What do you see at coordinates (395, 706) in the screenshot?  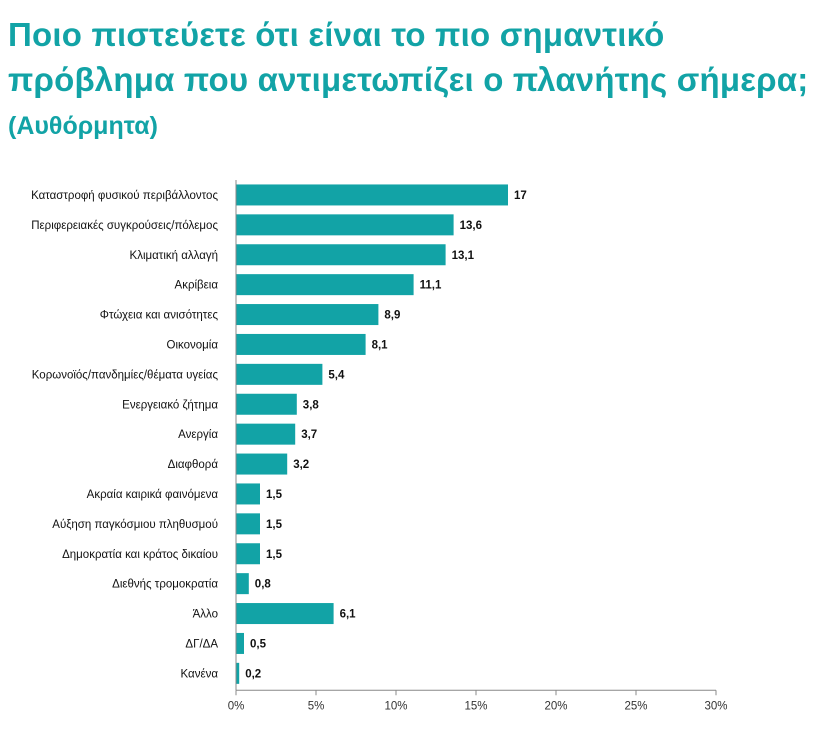 I see `x-tick-label: 10%` at bounding box center [395, 706].